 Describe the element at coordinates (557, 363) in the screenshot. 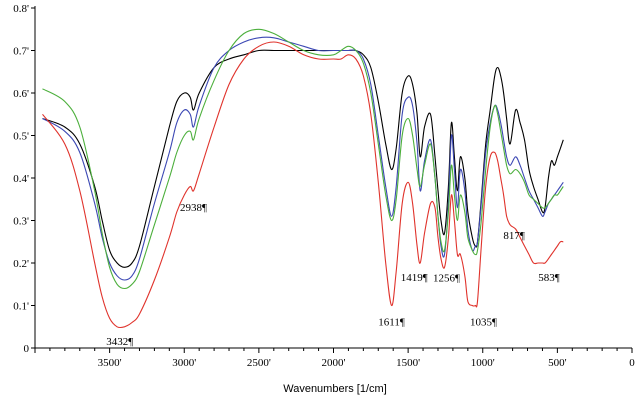

I see `x-tick-label: 500'` at that location.